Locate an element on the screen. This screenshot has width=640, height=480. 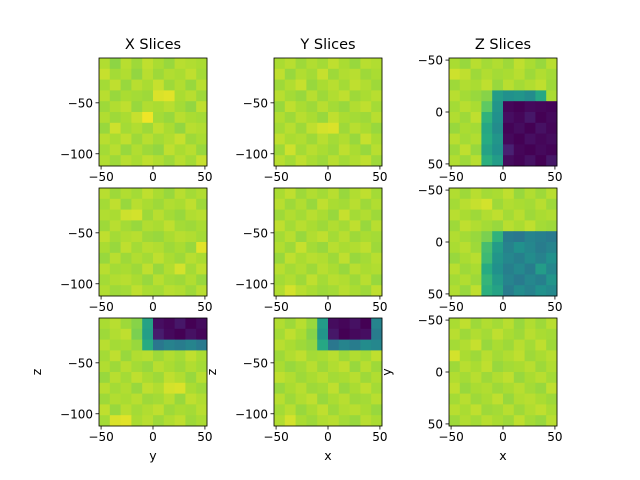
y-tick-label: 0 is located at coordinates (439, 113).